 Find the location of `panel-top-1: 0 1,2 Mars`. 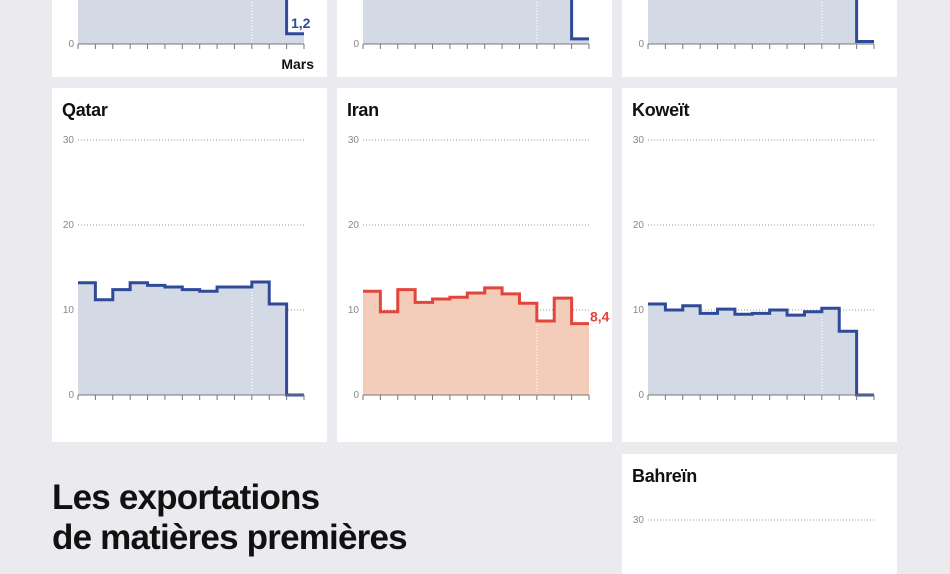

panel-top-1: 0 1,2 Mars is located at coordinates (189, 38).